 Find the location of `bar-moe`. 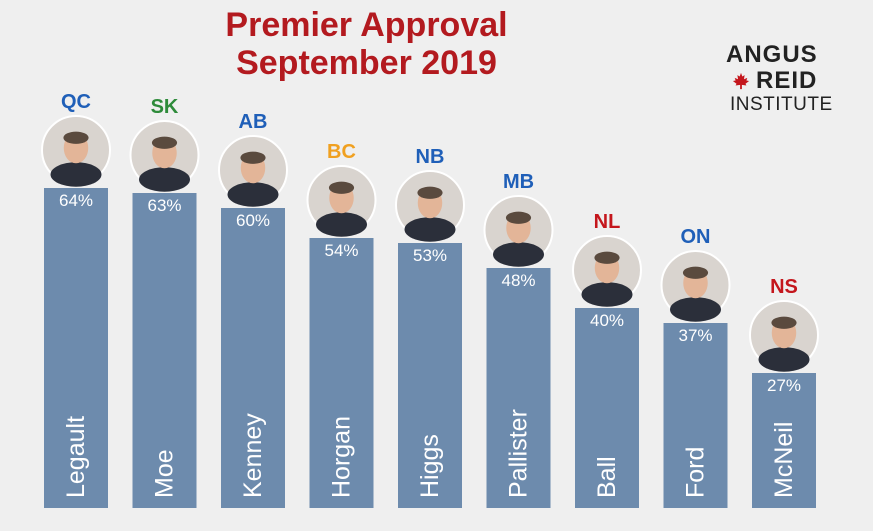

bar-moe is located at coordinates (164, 350).